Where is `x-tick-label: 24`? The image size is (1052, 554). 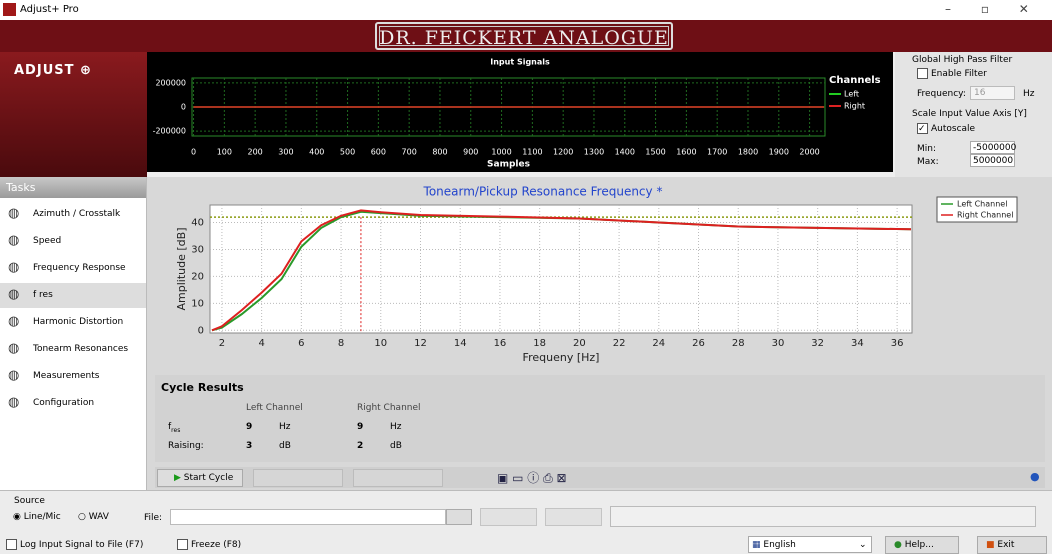 x-tick-label: 24 is located at coordinates (658, 343).